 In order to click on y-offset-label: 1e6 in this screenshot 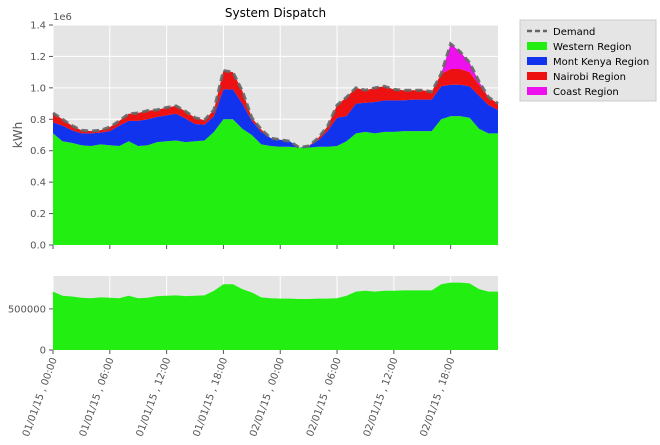, I will do `click(62, 17)`.